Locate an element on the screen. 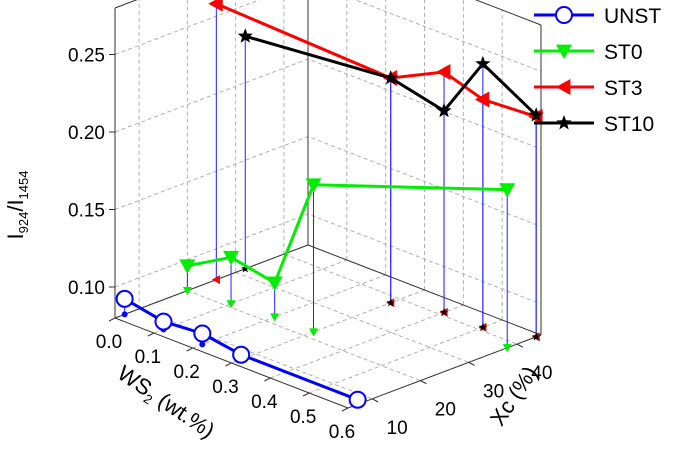 This screenshot has height=462, width=685. z-axis-title: I924/I1454 is located at coordinates (17, 205).